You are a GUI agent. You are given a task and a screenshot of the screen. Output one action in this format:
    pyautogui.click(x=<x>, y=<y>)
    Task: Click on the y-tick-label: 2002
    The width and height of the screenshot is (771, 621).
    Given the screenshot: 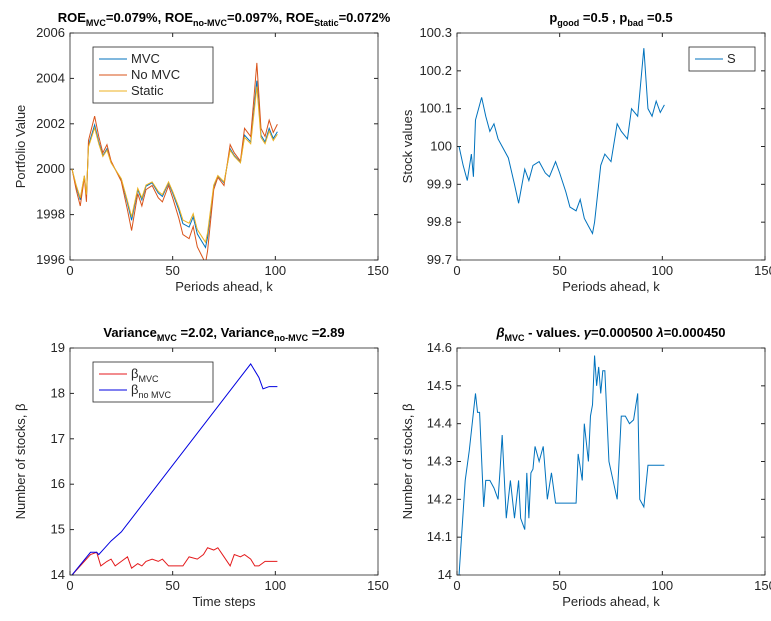 What is the action you would take?
    pyautogui.click(x=50, y=123)
    